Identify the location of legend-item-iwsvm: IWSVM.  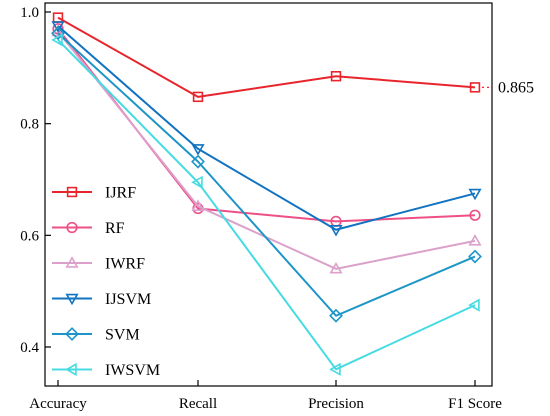
(106, 370).